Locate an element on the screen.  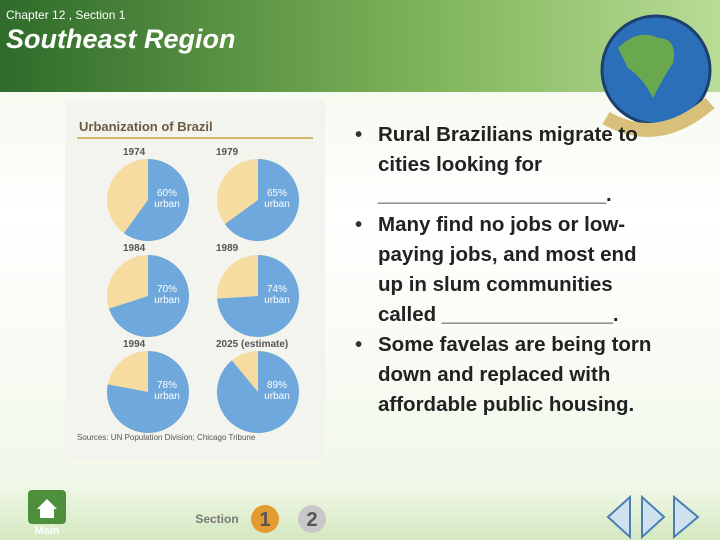
section-number: 2 is located at coordinates (311, 520).